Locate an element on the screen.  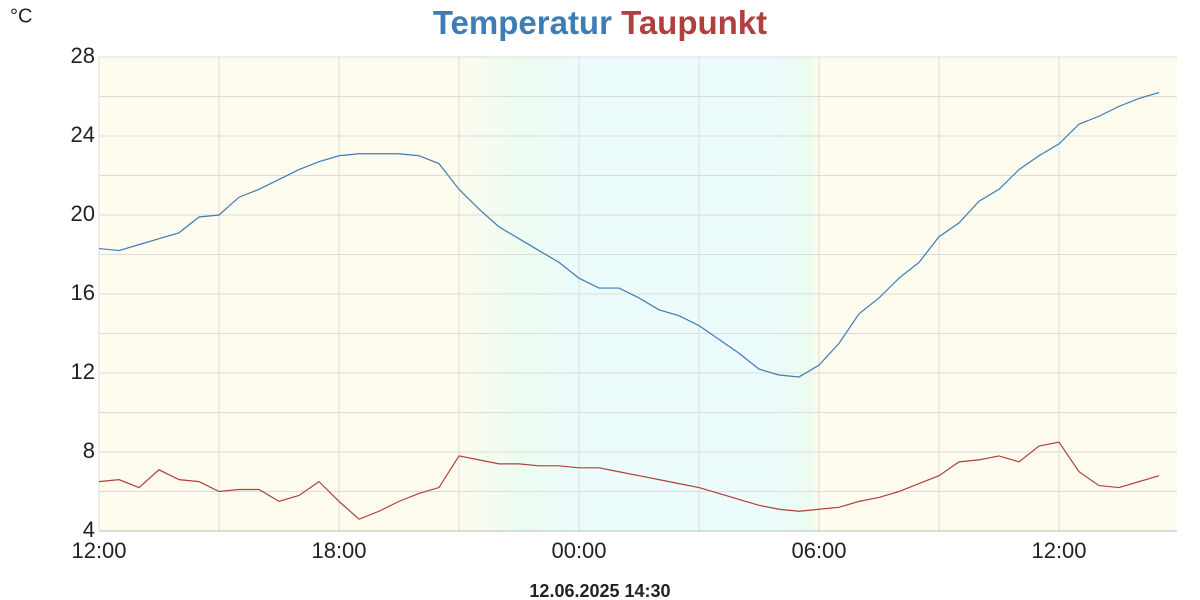
y-tick-label: 28 is located at coordinates (83, 55).